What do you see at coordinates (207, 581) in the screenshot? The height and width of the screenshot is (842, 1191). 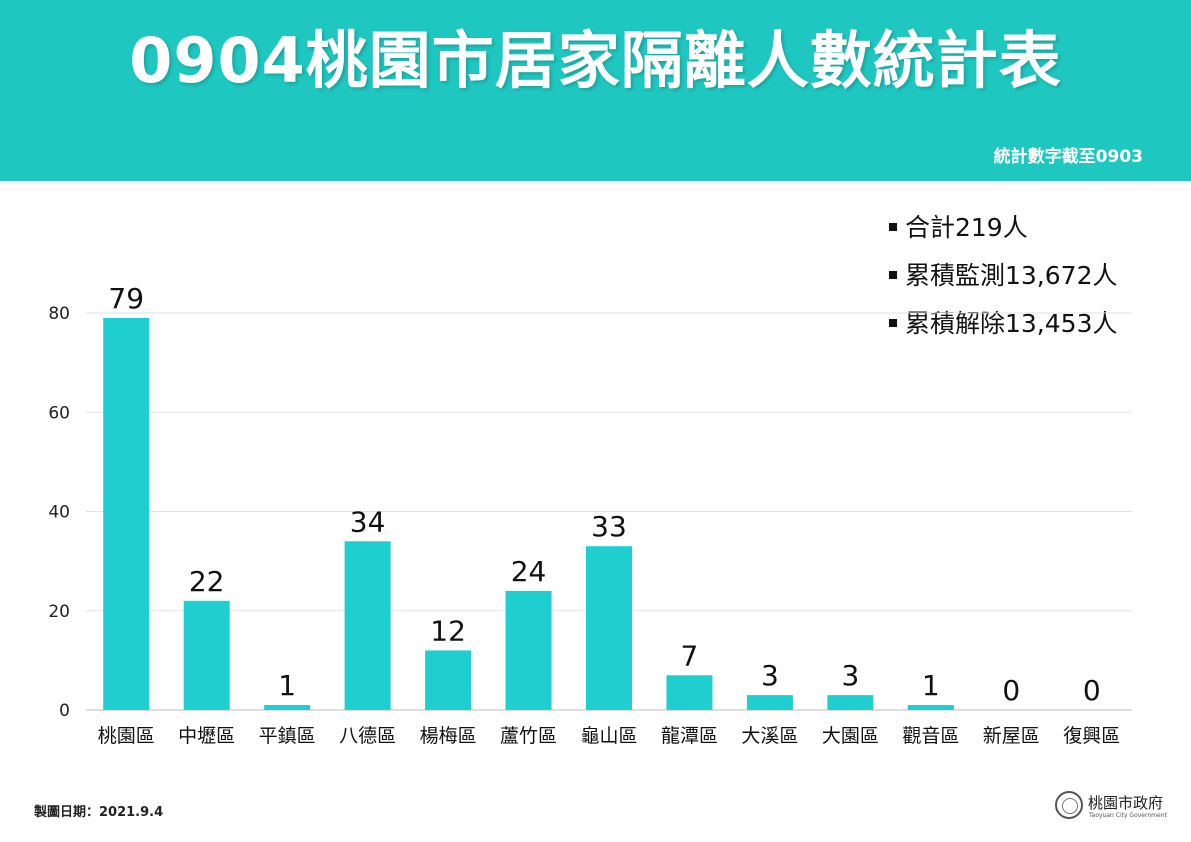 I see `data-label: 22` at bounding box center [207, 581].